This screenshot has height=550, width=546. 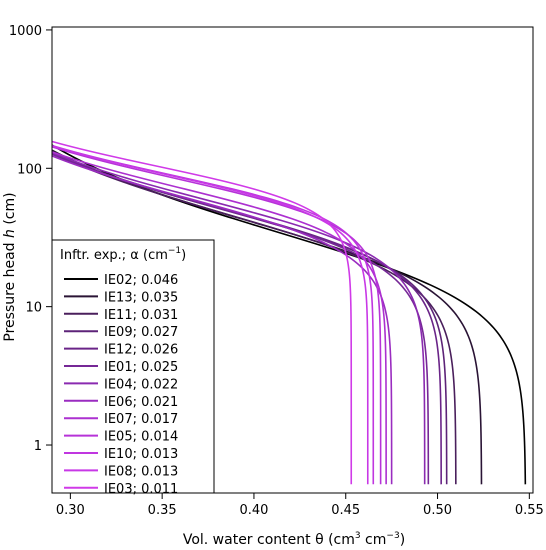 What do you see at coordinates (29, 169) in the screenshot?
I see `y-tick-label: 100` at bounding box center [29, 169].